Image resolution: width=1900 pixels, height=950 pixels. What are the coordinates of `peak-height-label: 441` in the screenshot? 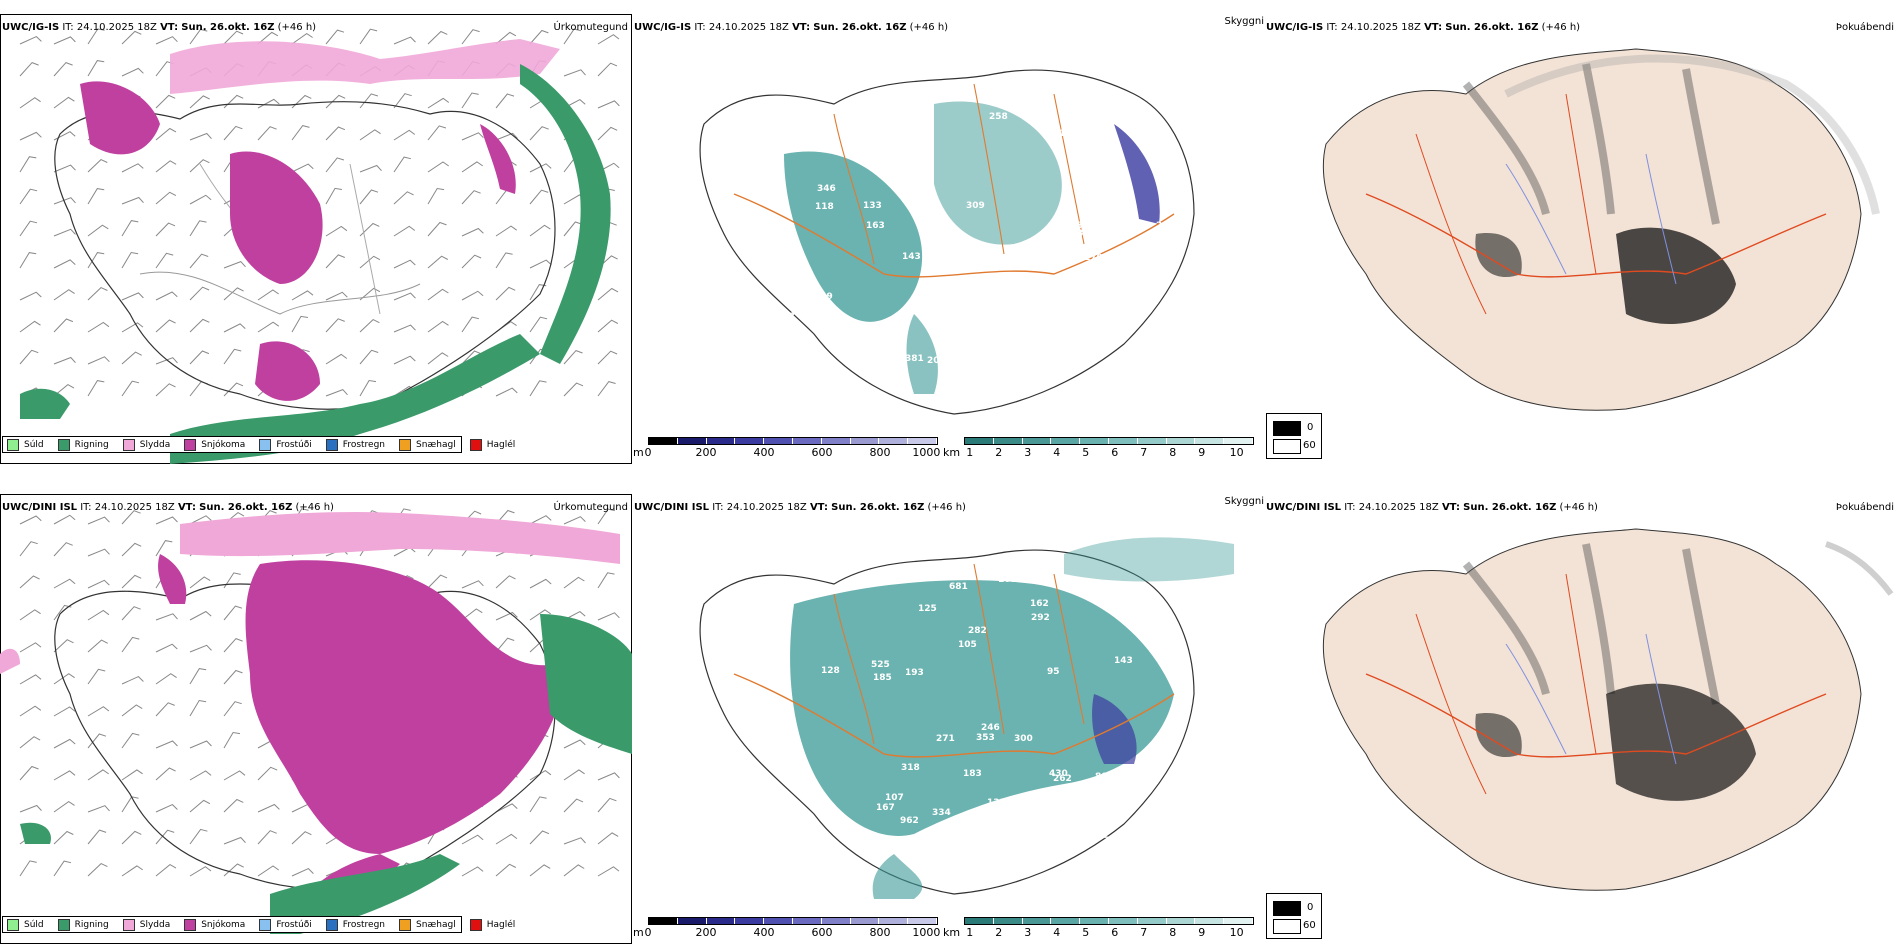 It's located at (1033, 822).